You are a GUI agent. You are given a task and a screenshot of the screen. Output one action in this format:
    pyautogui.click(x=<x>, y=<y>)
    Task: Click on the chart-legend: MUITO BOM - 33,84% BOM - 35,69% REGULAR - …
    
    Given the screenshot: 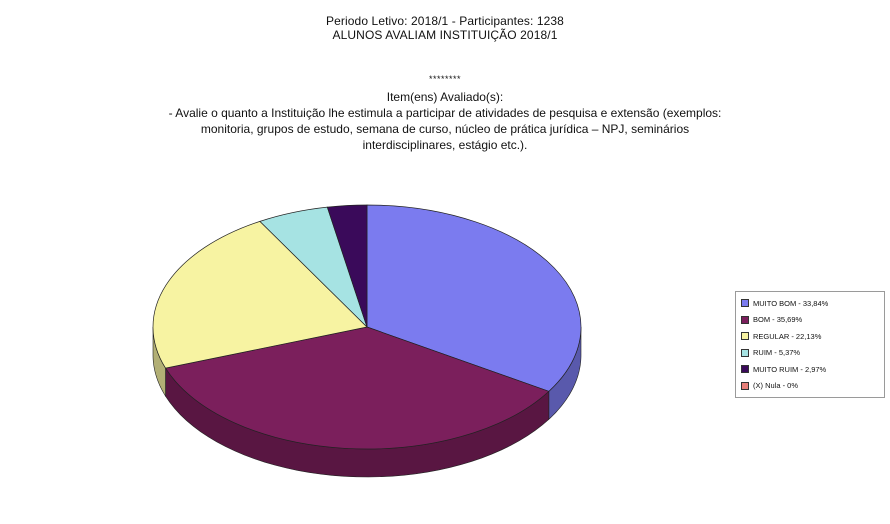 What is the action you would take?
    pyautogui.click(x=810, y=344)
    